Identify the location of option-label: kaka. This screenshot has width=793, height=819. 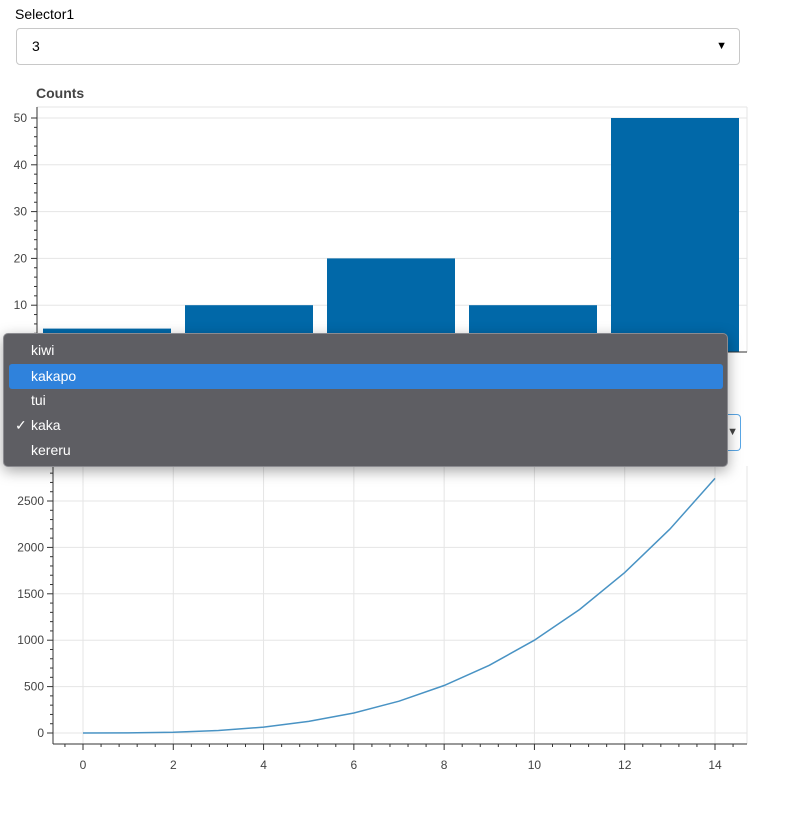
(46, 425).